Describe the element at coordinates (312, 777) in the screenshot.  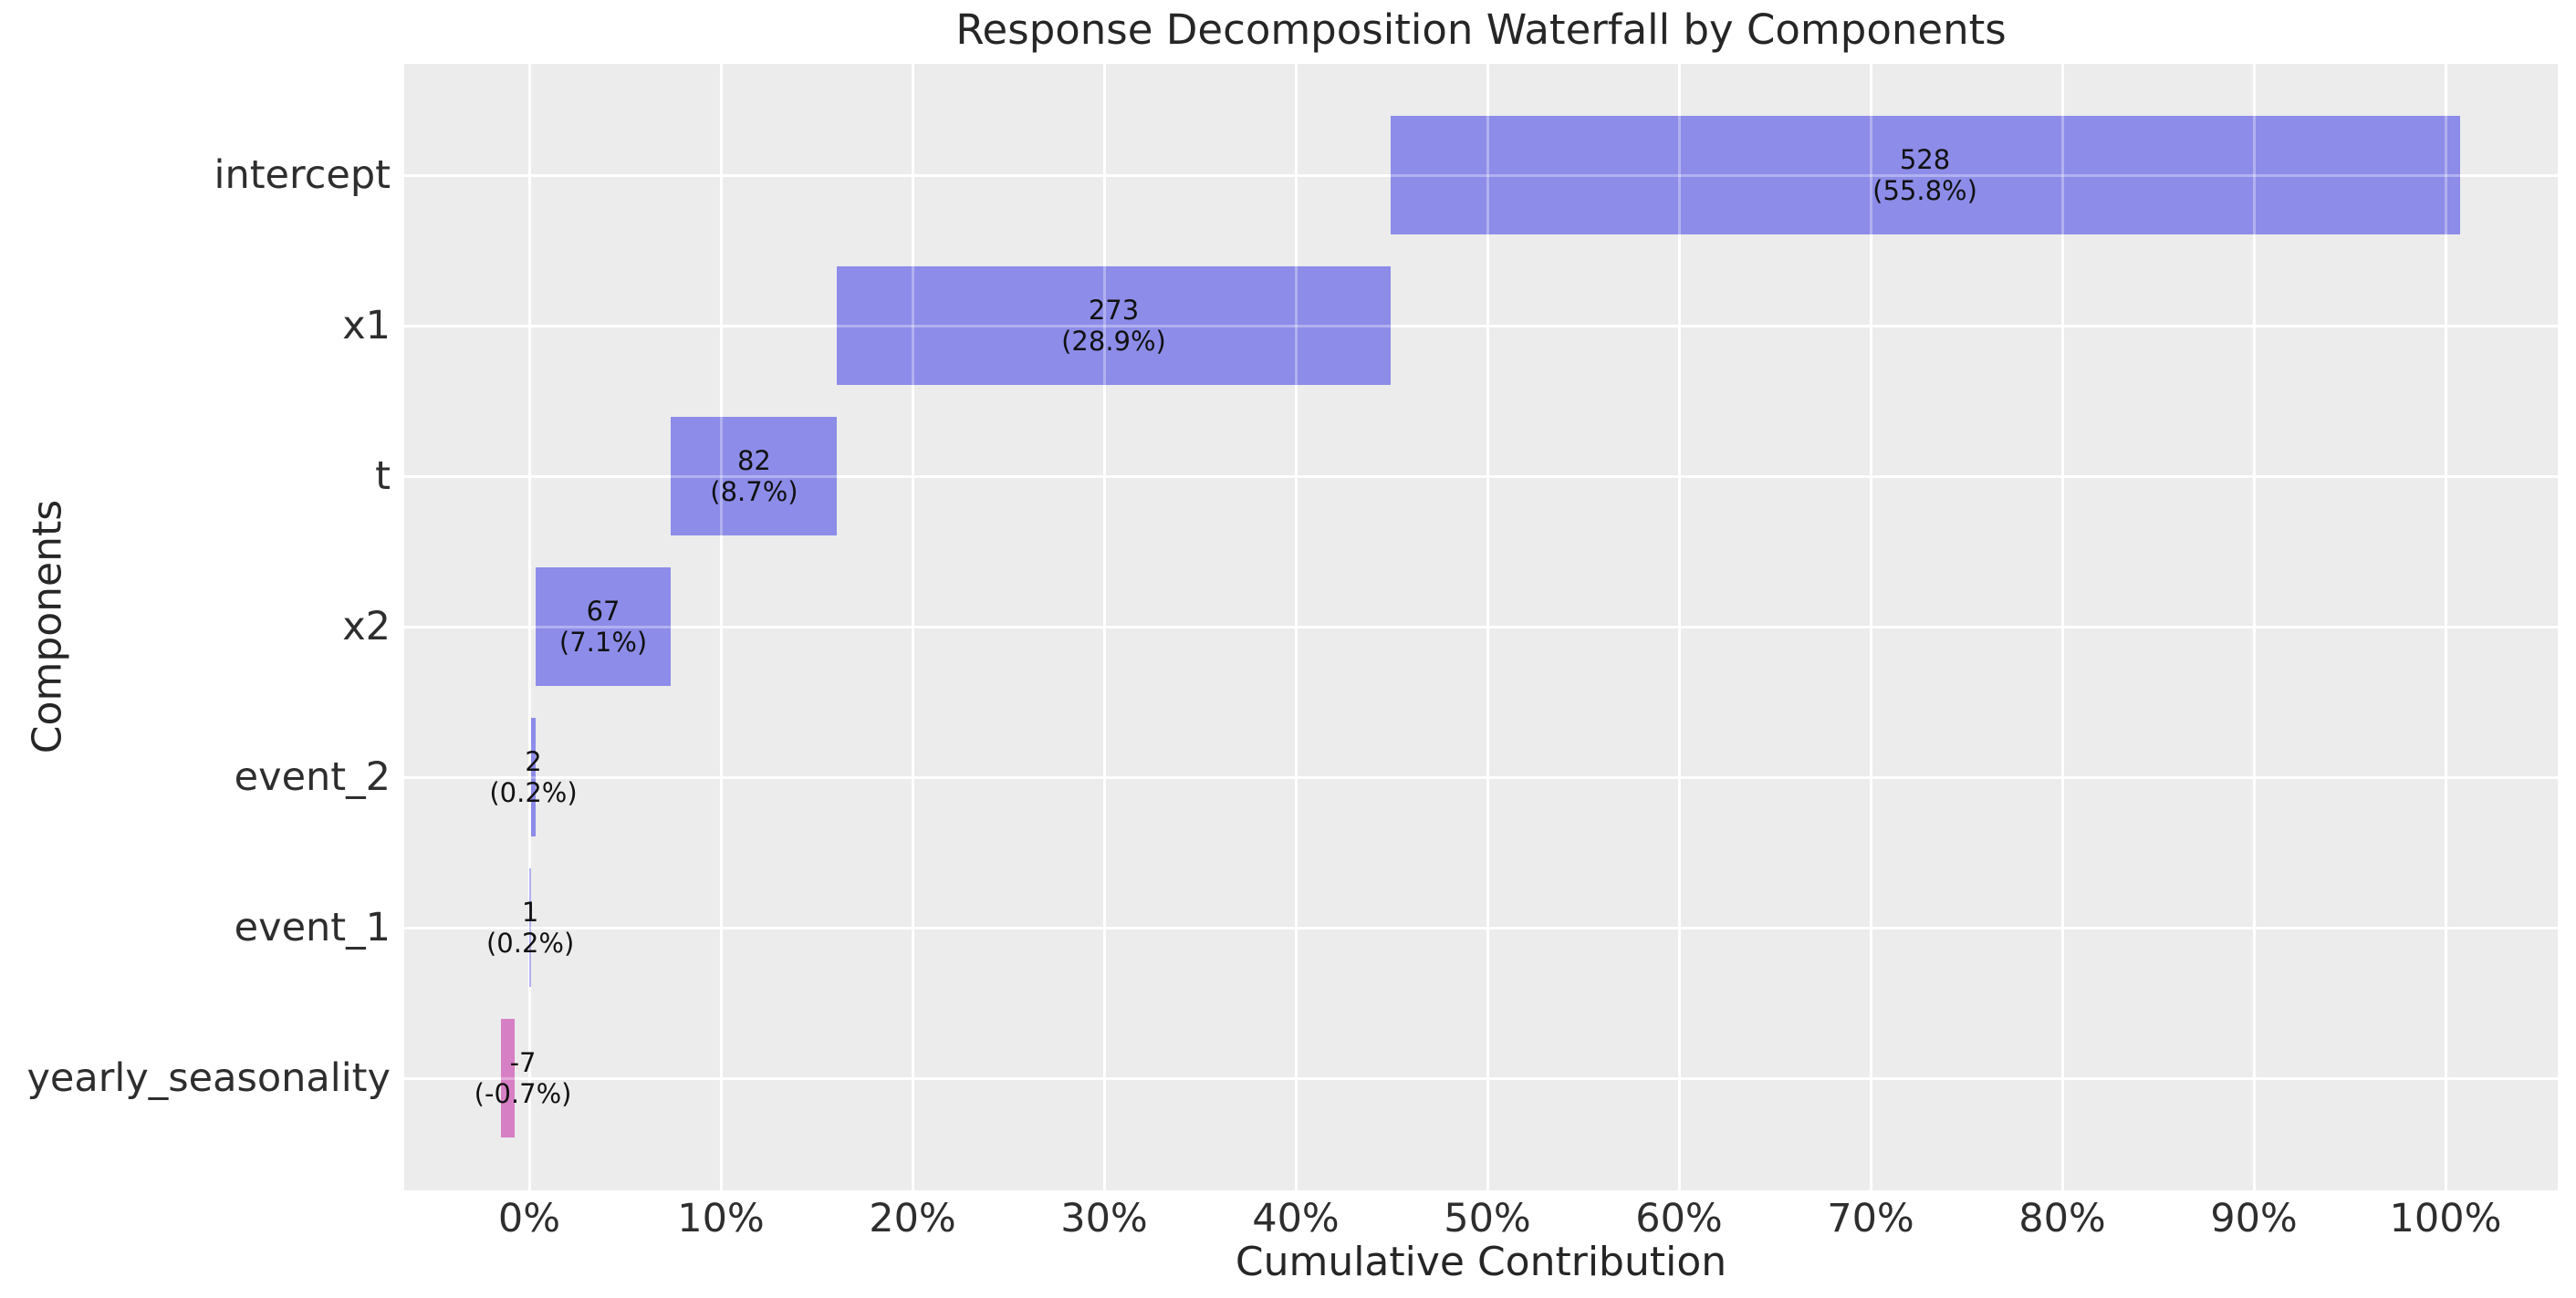
I see `y-tick-label-event_2: event_2` at that location.